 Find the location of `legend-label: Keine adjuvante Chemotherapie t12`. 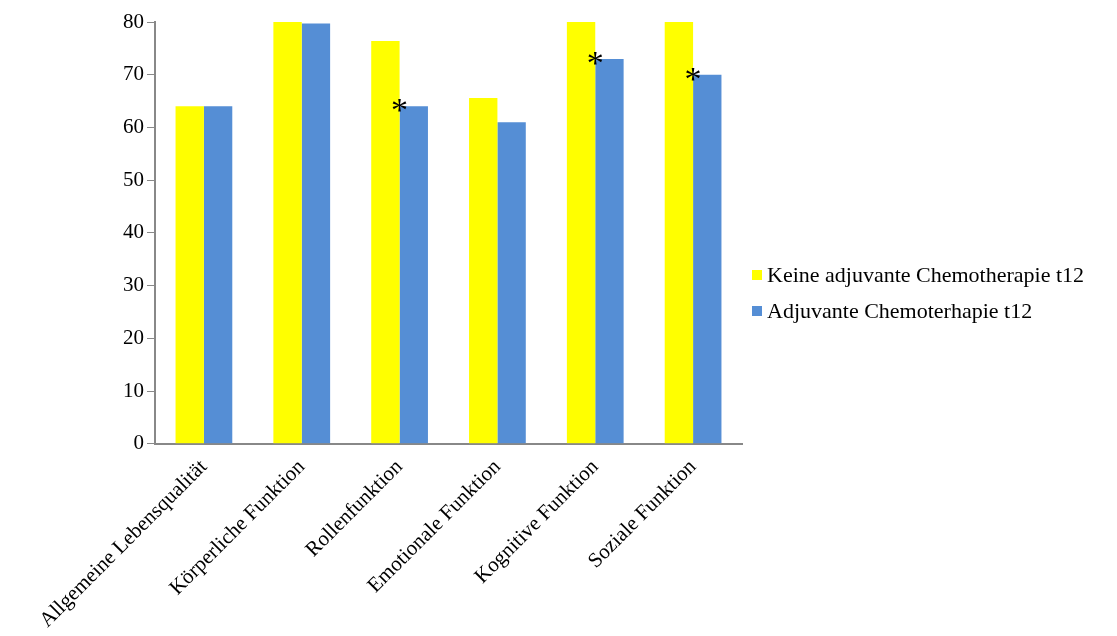

legend-label: Keine adjuvante Chemotherapie t12 is located at coordinates (926, 275).